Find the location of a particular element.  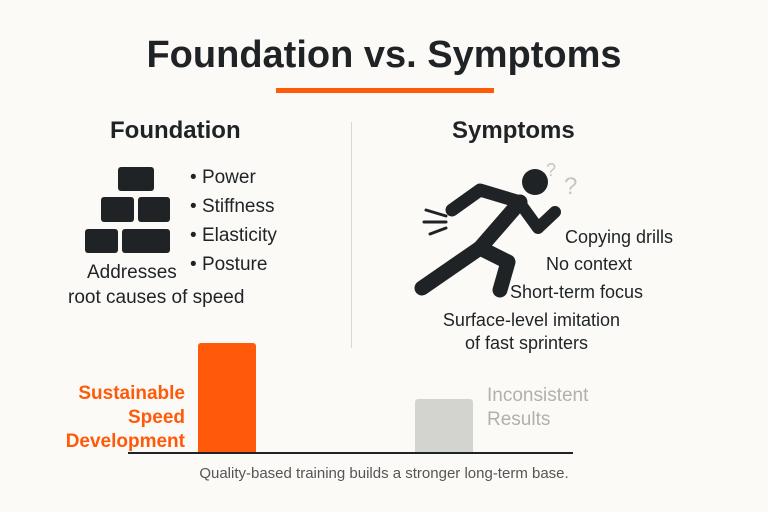

symptom-item: Copying drills is located at coordinates (618, 237).